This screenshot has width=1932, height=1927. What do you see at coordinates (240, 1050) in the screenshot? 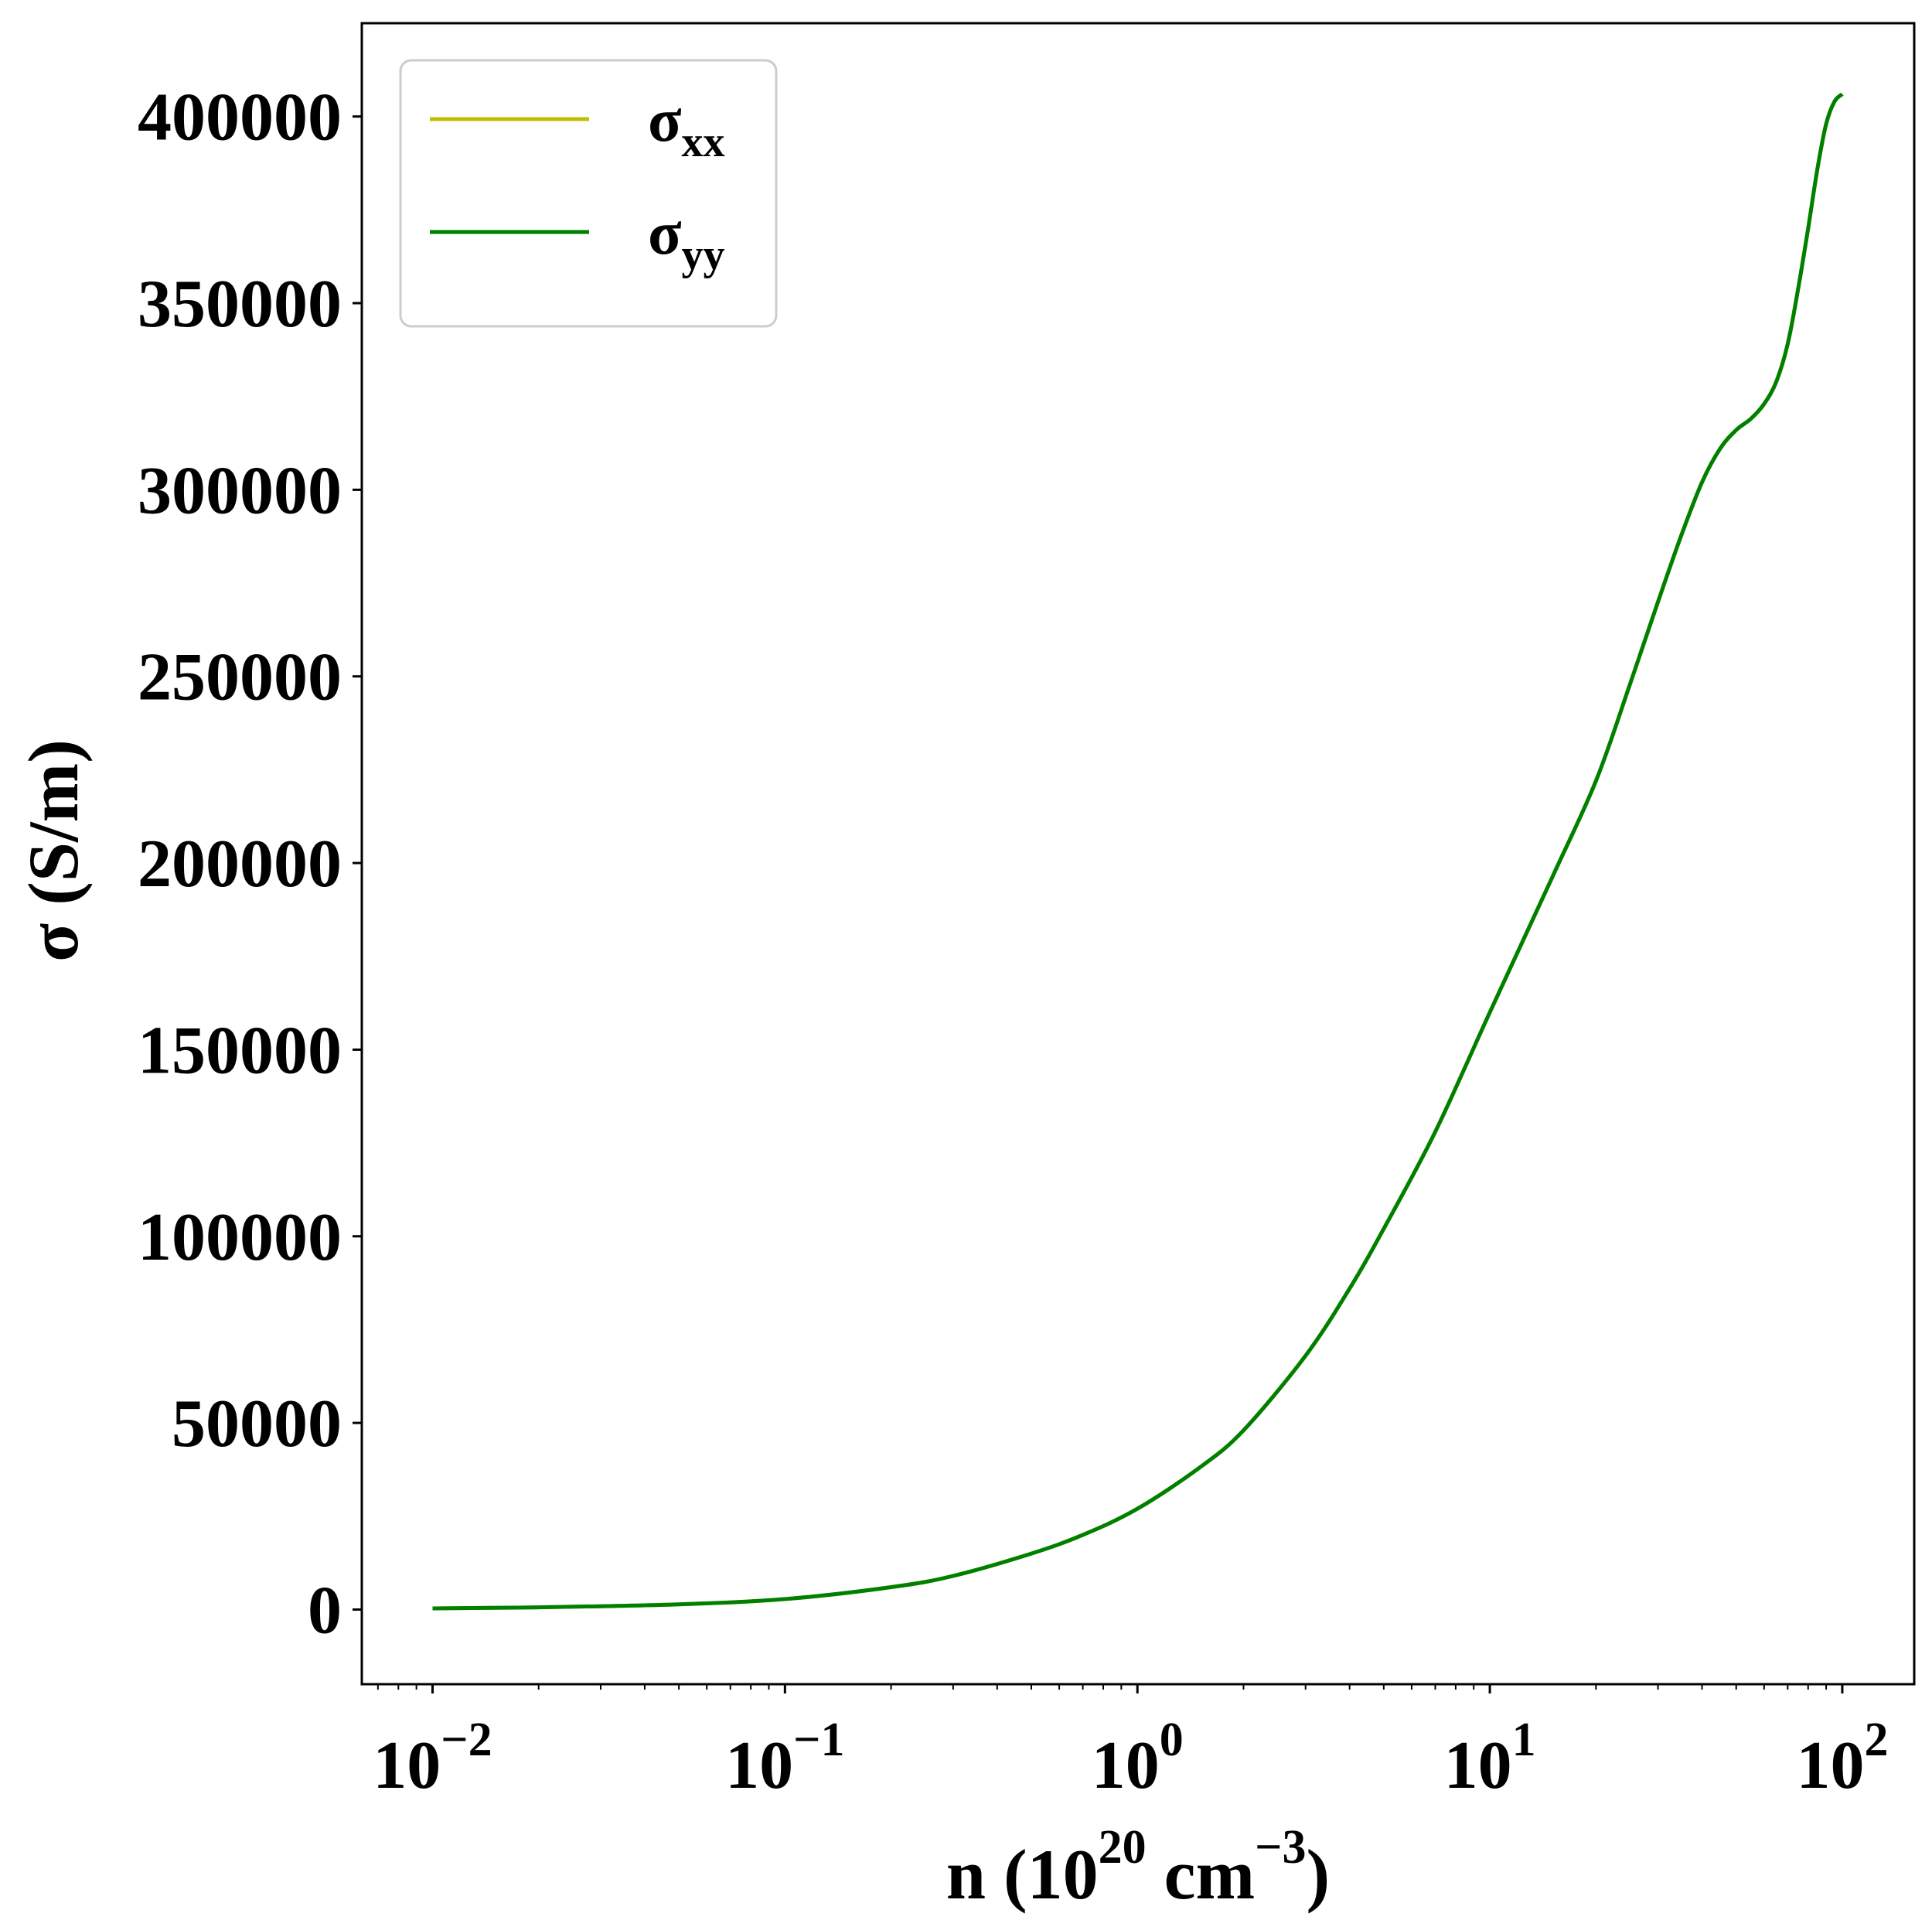
I see `y-tick-label-3: 150000` at bounding box center [240, 1050].